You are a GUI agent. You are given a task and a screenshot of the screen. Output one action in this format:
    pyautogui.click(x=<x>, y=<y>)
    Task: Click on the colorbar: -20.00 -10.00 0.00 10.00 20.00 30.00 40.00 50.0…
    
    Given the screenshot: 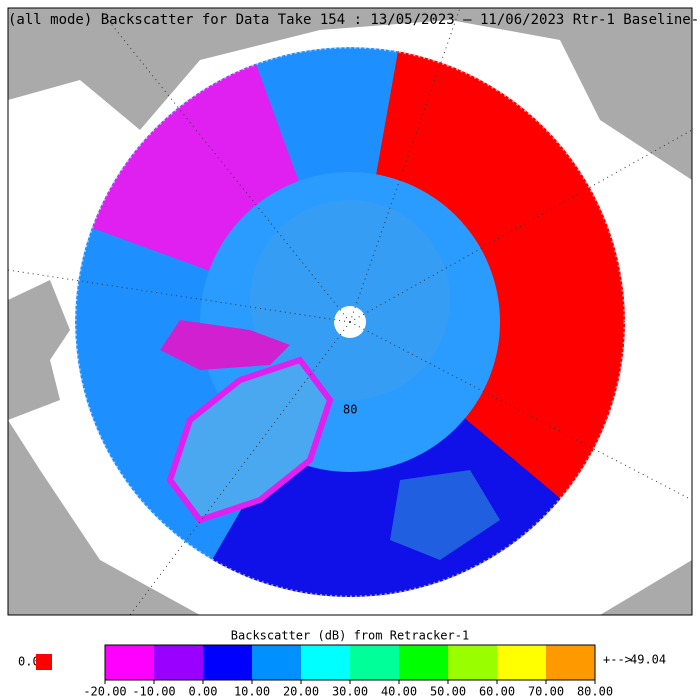 What is the action you would take?
    pyautogui.click(x=348, y=671)
    